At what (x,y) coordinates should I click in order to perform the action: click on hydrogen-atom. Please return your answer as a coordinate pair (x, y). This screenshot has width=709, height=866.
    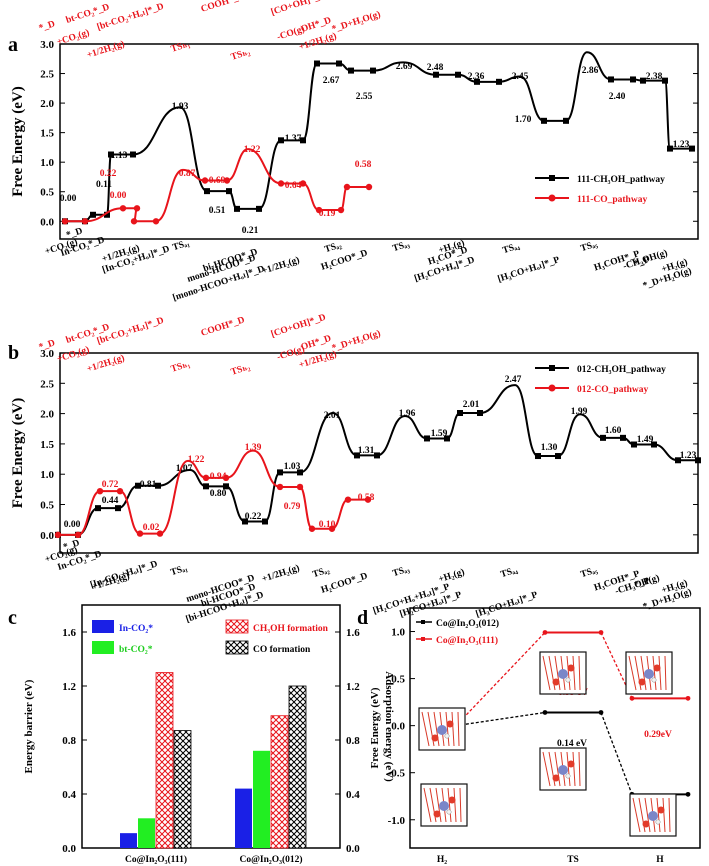
    Looking at the image, I should click on (447, 736).